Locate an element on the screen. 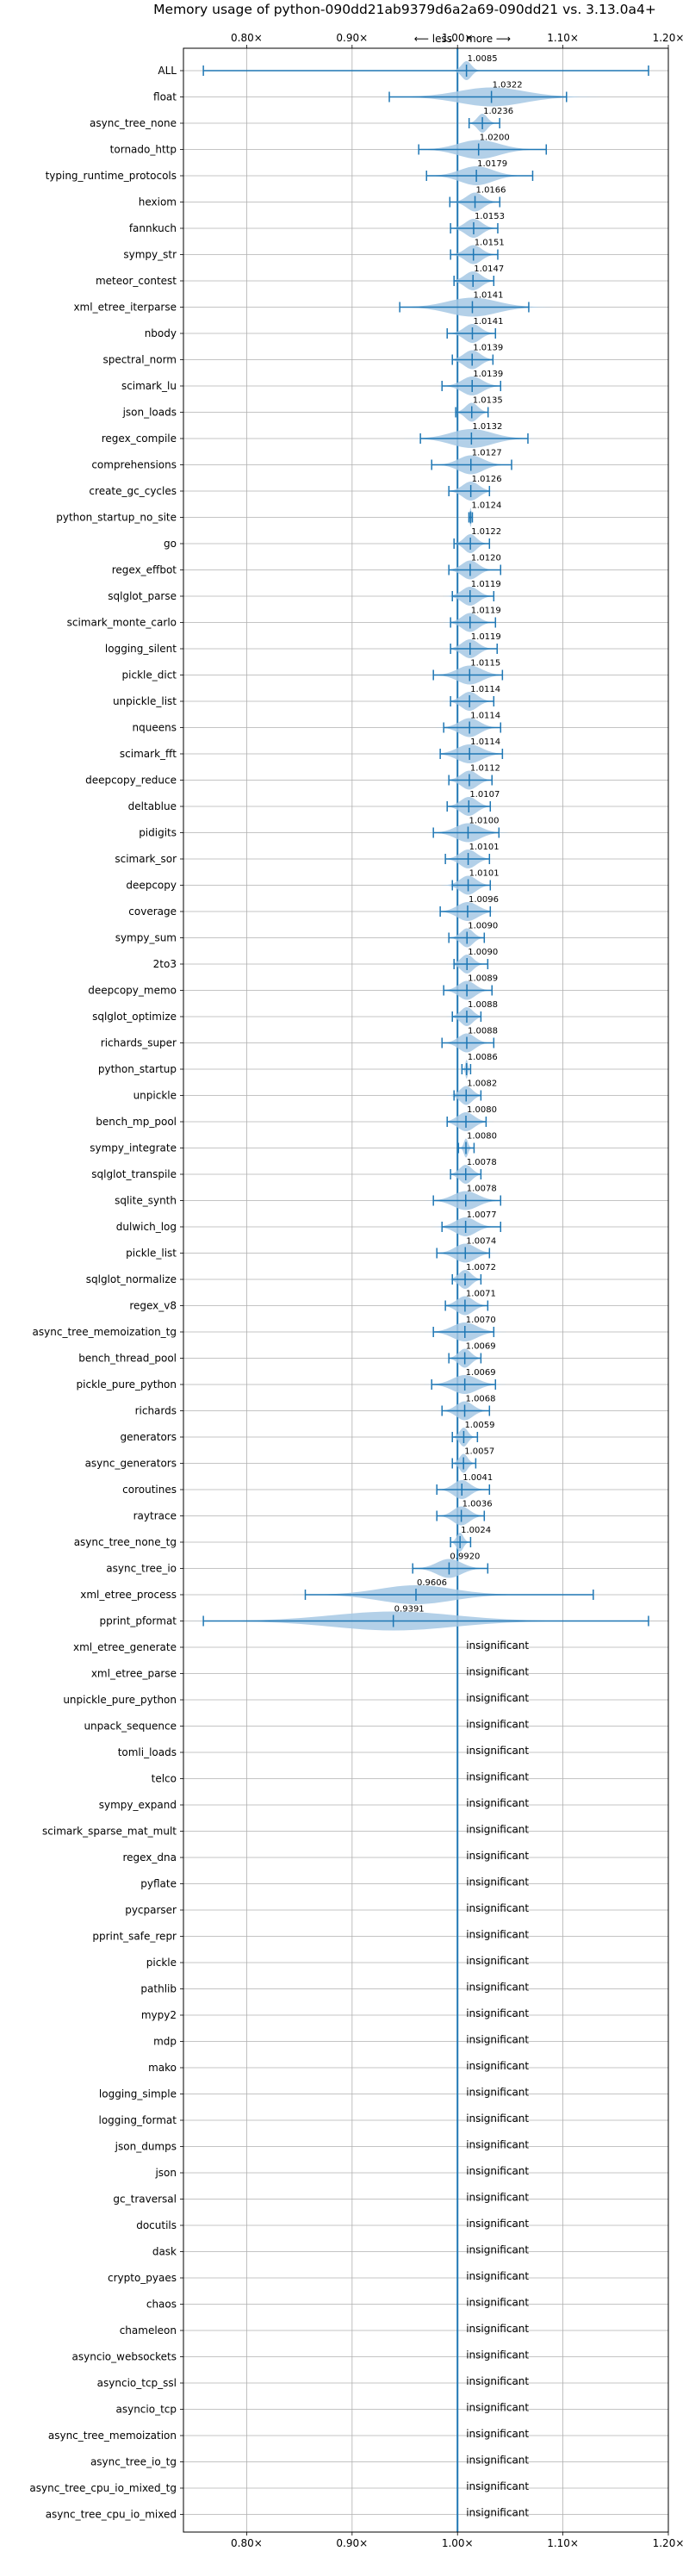 The width and height of the screenshot is (689, 2576). violin-value-label: 1.0322 is located at coordinates (508, 85).